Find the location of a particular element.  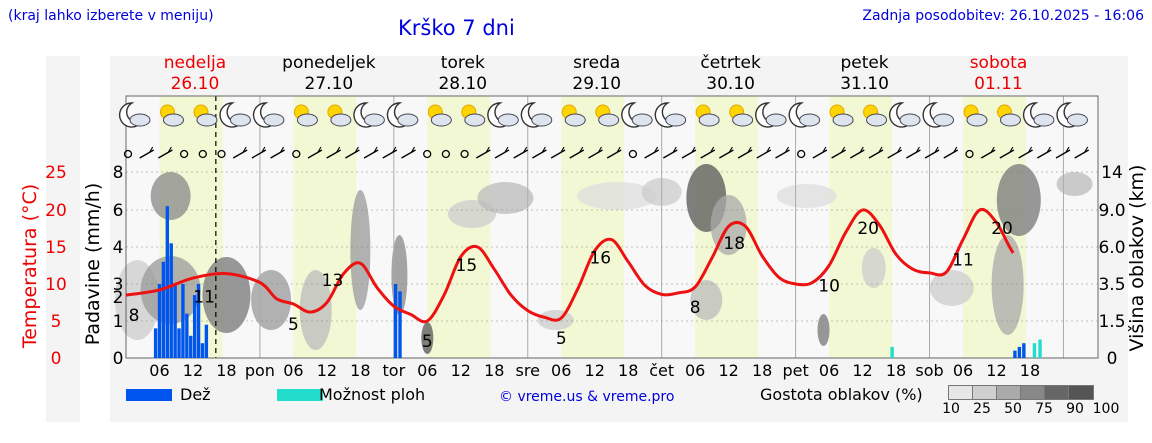

day-date: 31.10 is located at coordinates (864, 84).